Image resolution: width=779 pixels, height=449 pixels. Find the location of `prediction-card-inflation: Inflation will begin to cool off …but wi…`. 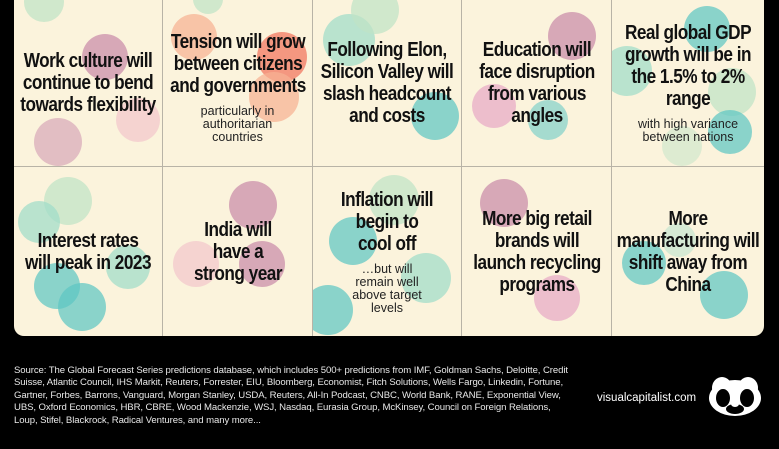

prediction-card-inflation: Inflation will begin to cool off …but wi… is located at coordinates (387, 251).